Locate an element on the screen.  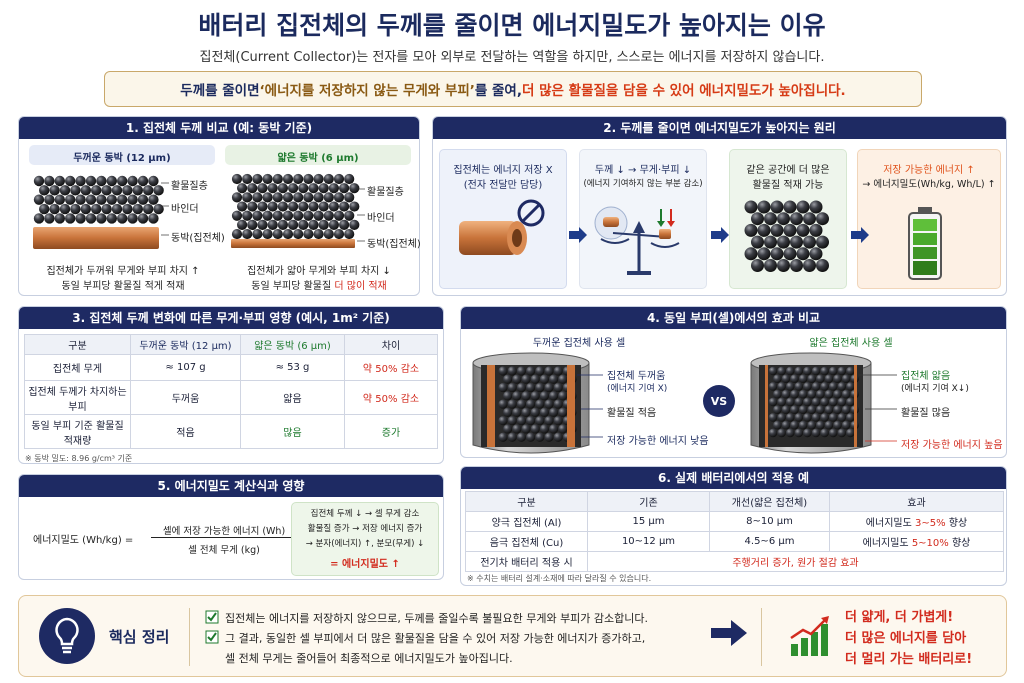
thick-cell-title: 두꺼운 집전체 사용 셀 is located at coordinates (579, 343).